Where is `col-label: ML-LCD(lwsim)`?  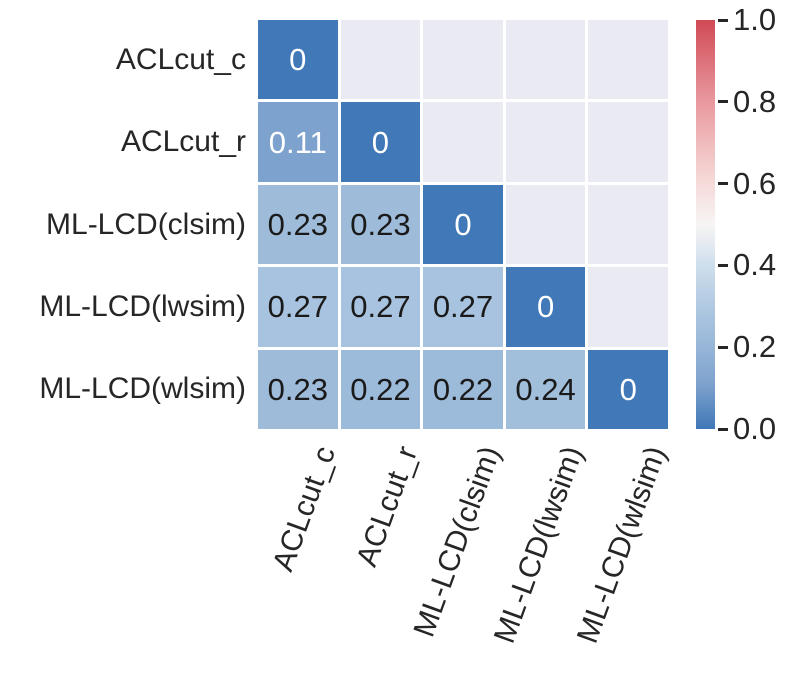 col-label: ML-LCD(lwsim) is located at coordinates (538, 545).